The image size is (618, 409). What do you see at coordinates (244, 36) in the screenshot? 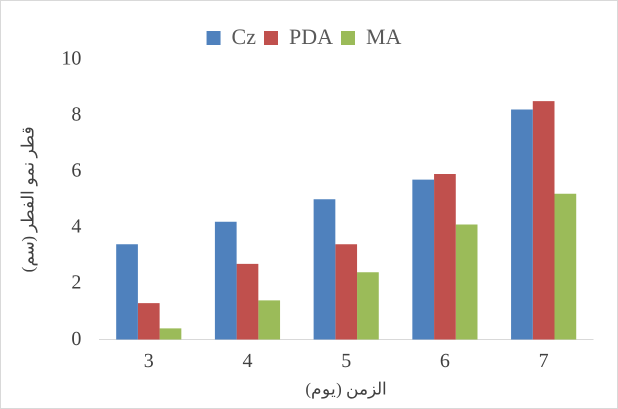
I see `legend-label: Cz` at bounding box center [244, 36].